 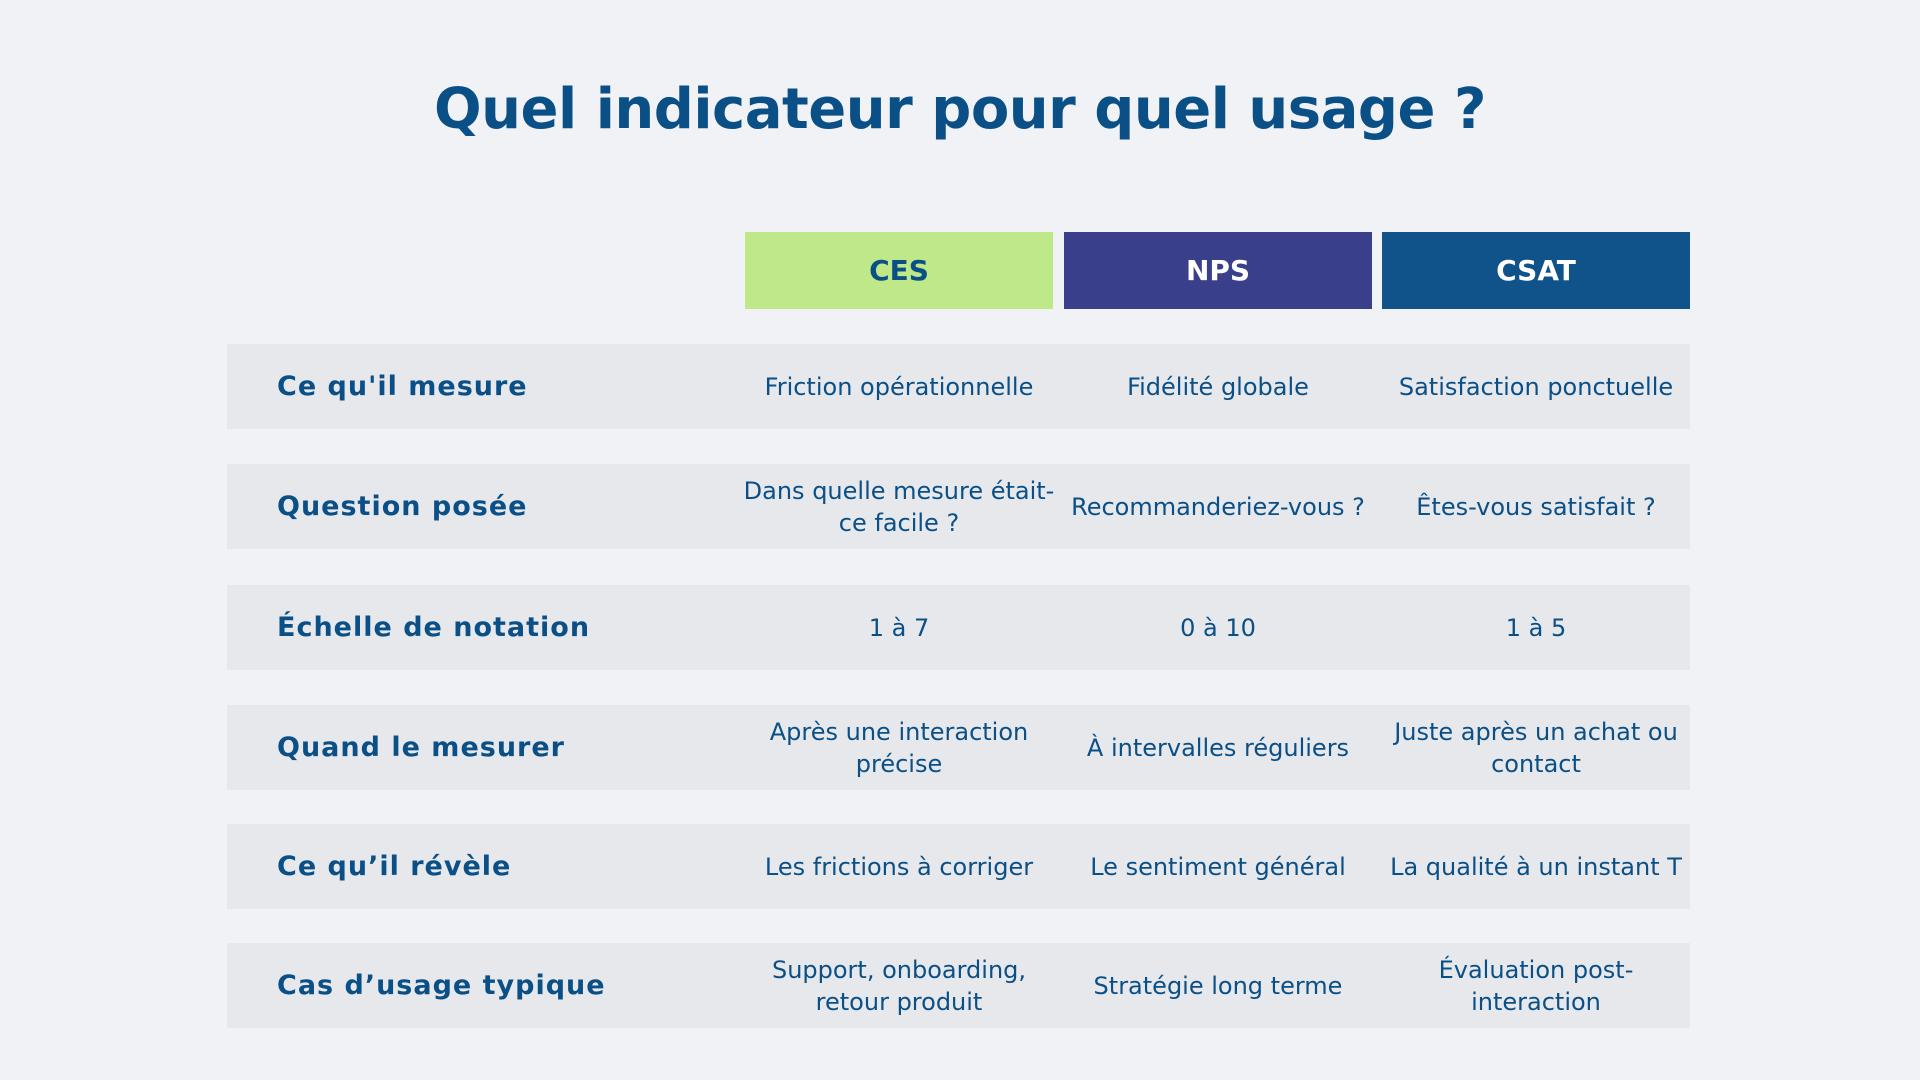 What do you see at coordinates (1536, 386) in the screenshot?
I see `table-cell-csat: Satisfaction ponctuelle` at bounding box center [1536, 386].